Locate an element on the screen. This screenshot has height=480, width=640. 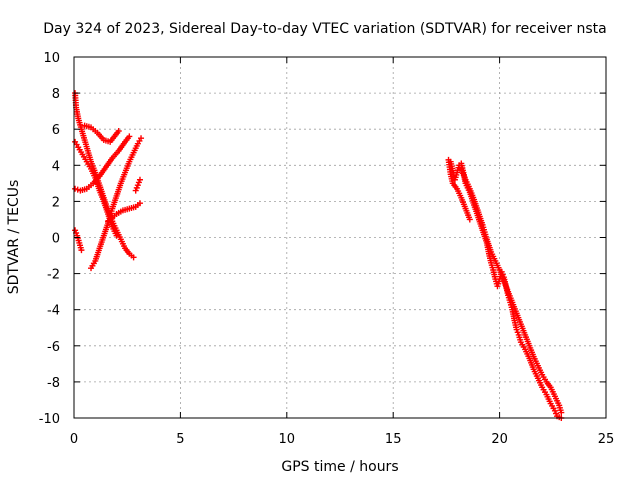
y-tick-label: 10 is located at coordinates (51, 58).